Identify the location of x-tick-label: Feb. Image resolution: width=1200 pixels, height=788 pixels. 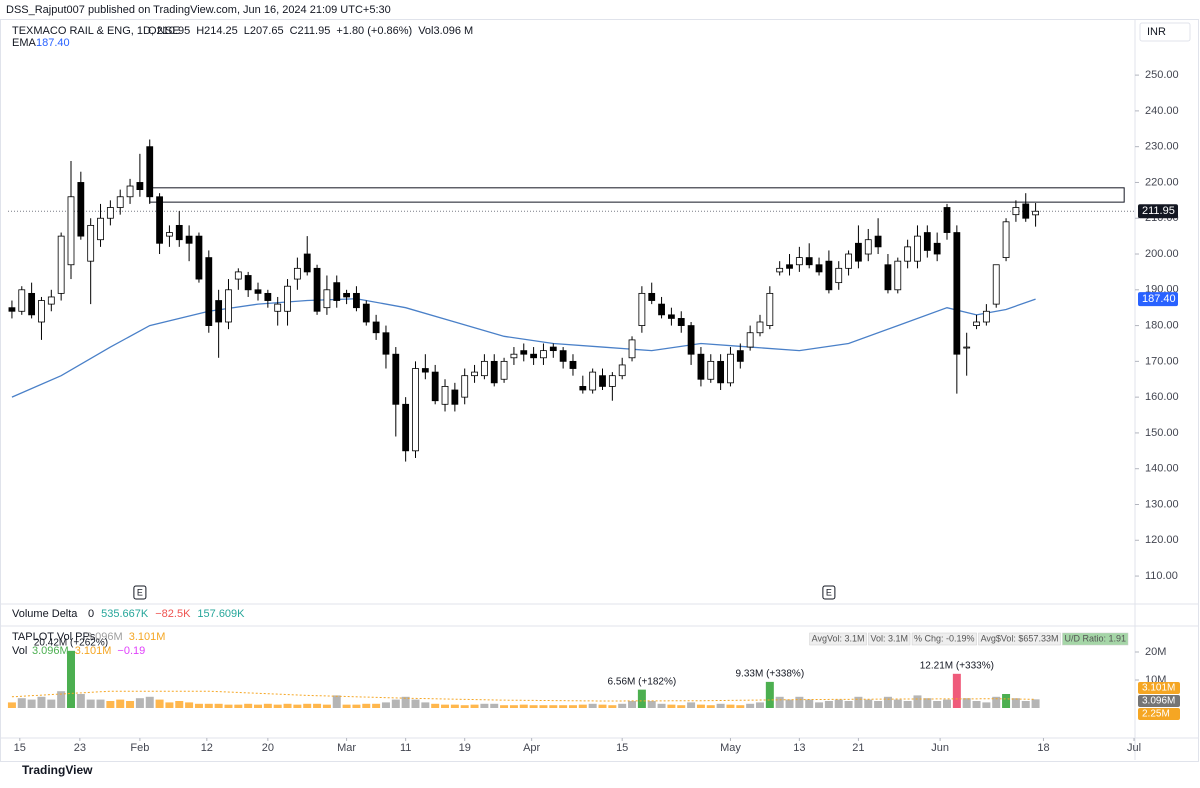
(139, 748).